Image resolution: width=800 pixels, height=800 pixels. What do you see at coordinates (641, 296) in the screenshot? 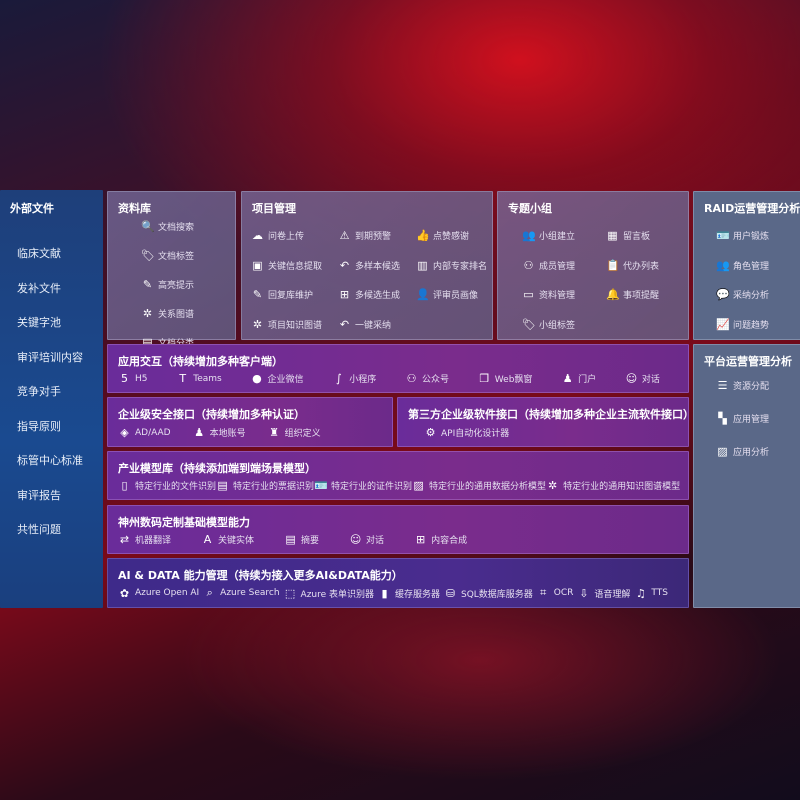
I see `feature-label: 事项提醒` at bounding box center [641, 296].